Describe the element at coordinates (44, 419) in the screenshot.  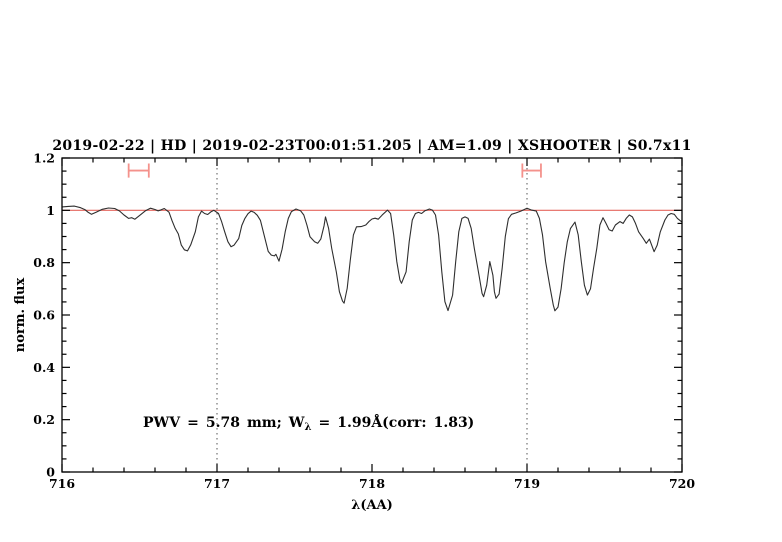
I see `y-tick-label: 0.2` at that location.